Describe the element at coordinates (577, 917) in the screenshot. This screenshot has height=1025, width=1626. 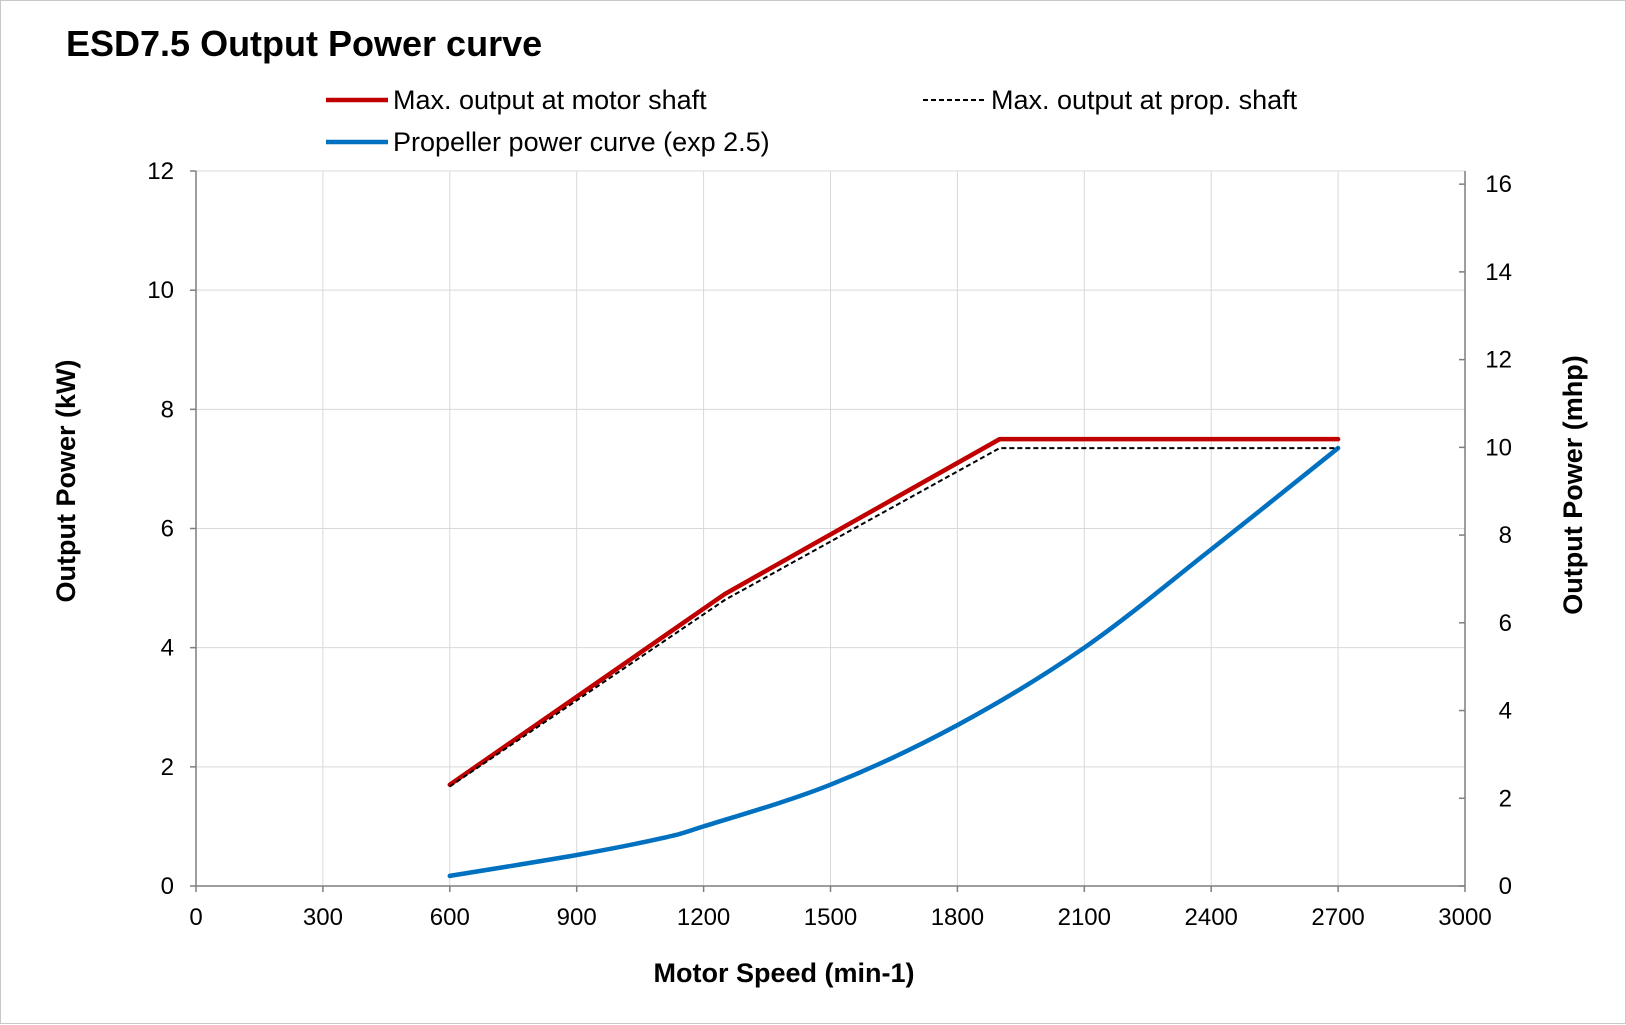
I see `x-tick-label: 900` at that location.